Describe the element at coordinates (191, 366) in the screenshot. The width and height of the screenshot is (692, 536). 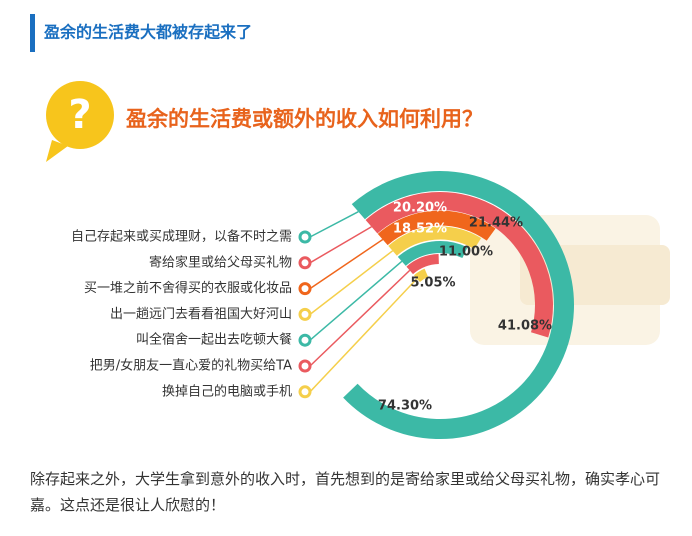
I see `legend-label: 把男/女朋友一直心爱的礼物买给TA` at that location.